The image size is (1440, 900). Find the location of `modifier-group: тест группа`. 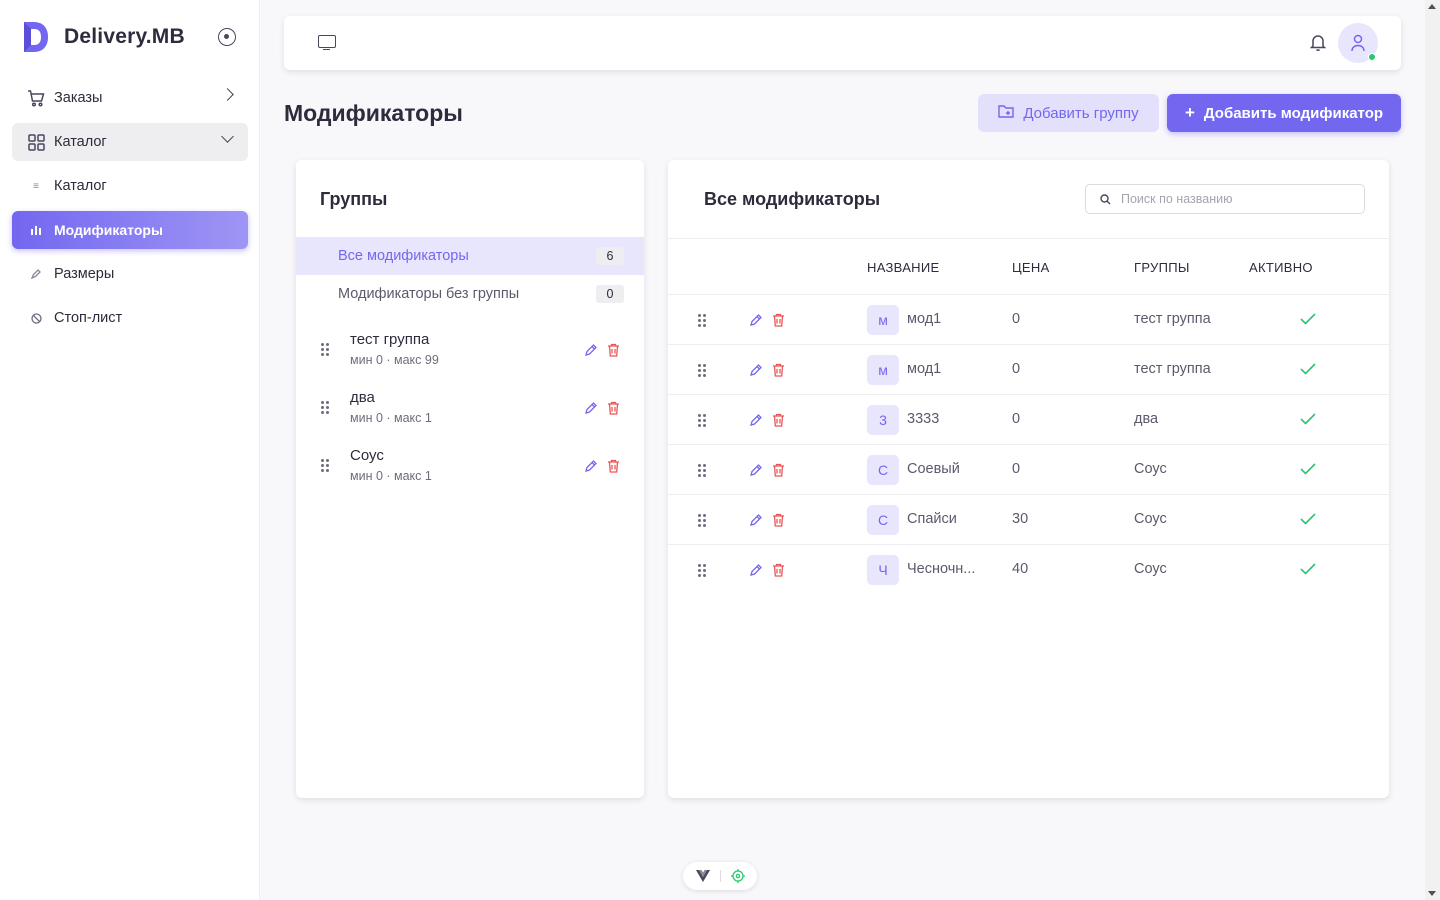

modifier-group: тест группа is located at coordinates (1172, 369).